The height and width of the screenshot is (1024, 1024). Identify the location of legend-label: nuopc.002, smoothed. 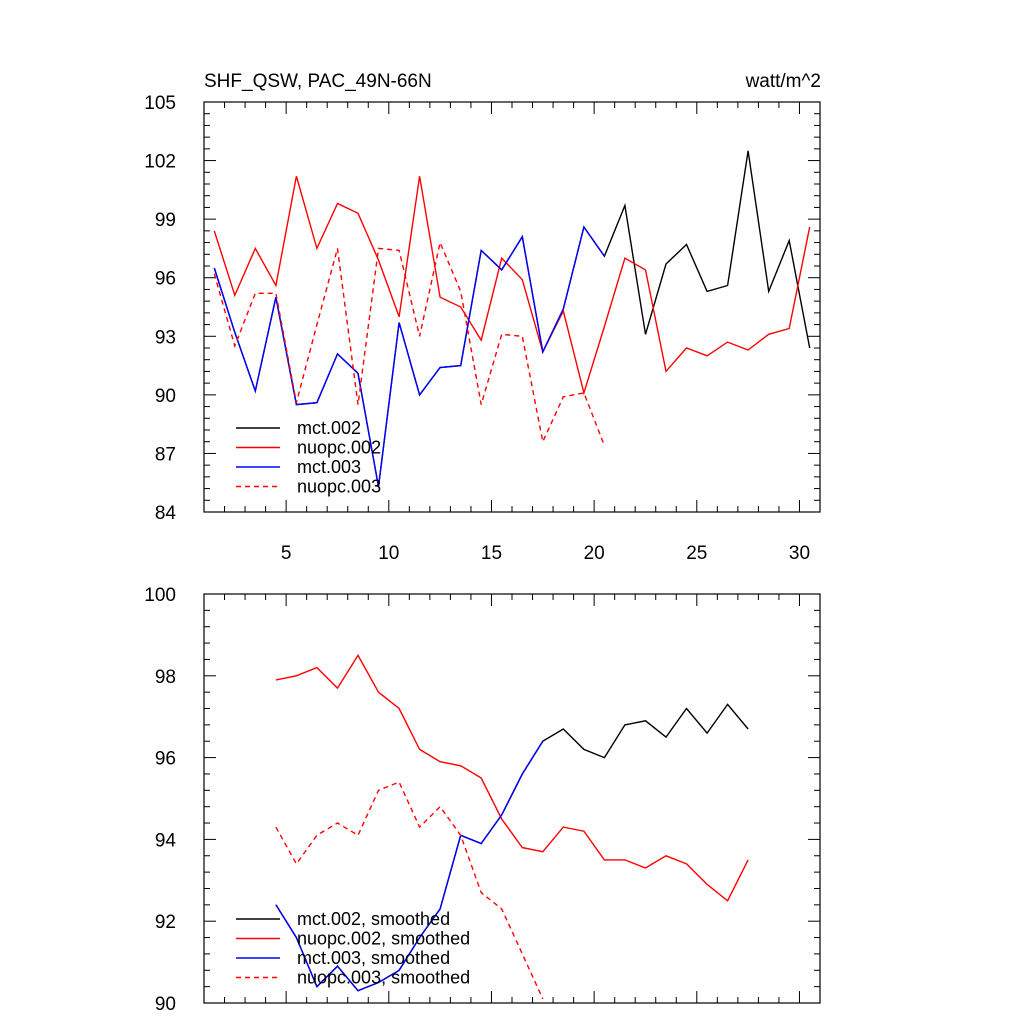
(383, 939).